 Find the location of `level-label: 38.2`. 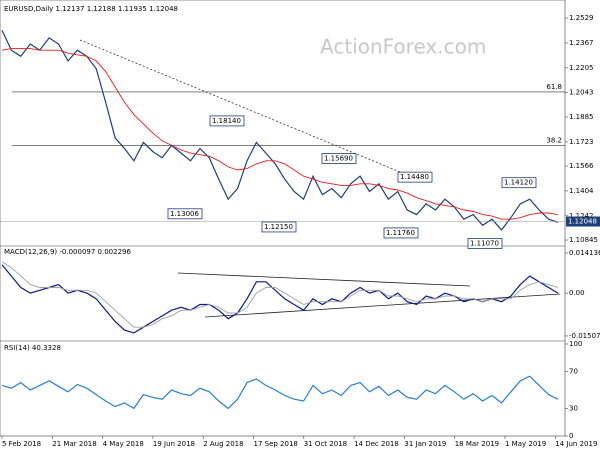

level-label: 38.2 is located at coordinates (554, 140).